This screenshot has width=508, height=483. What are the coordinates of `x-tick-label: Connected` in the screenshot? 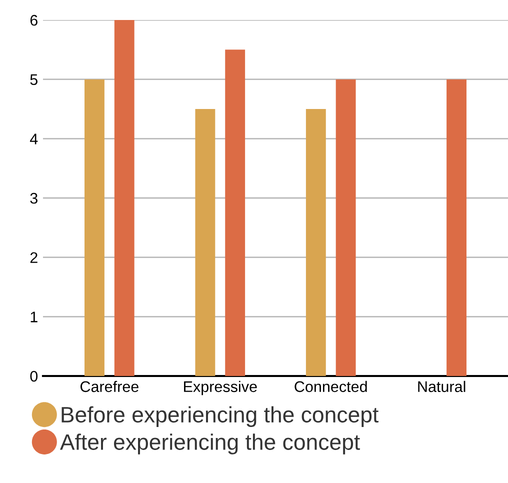 It's located at (330, 386).